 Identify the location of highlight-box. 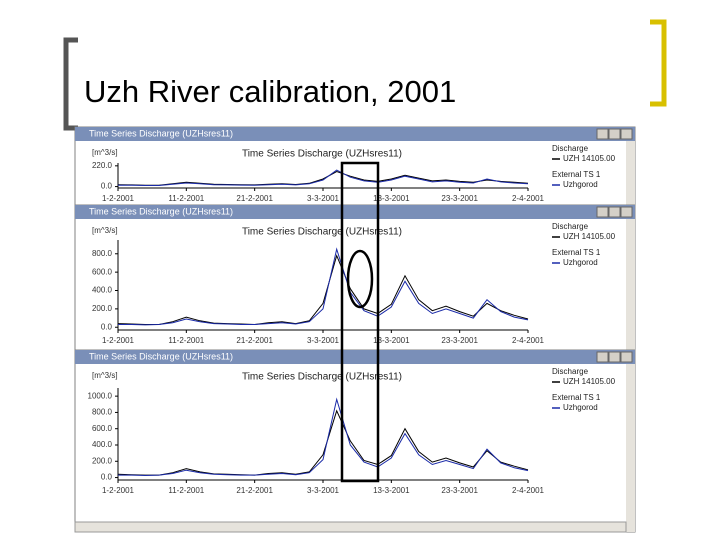
(360, 322).